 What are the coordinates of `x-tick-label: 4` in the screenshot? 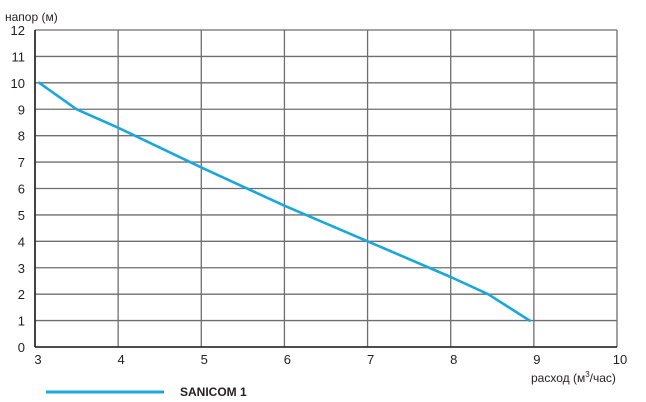 It's located at (121, 359).